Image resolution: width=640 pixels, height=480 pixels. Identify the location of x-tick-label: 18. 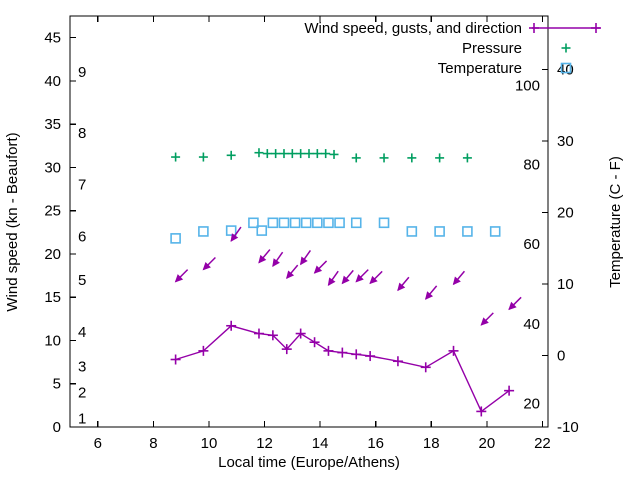
(431, 443).